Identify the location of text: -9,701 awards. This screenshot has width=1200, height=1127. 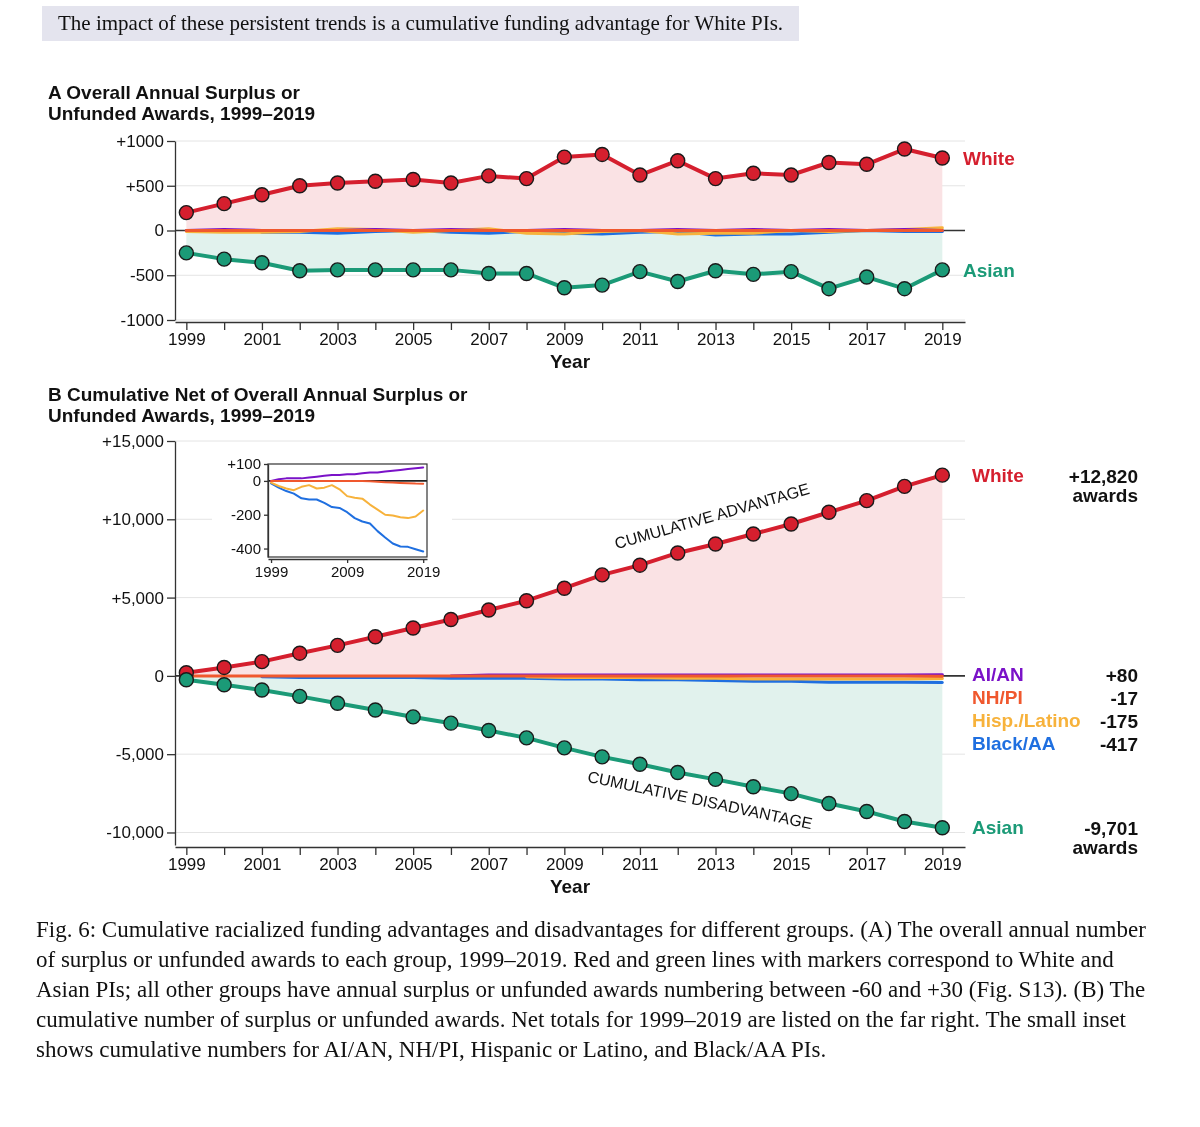
(1105, 837).